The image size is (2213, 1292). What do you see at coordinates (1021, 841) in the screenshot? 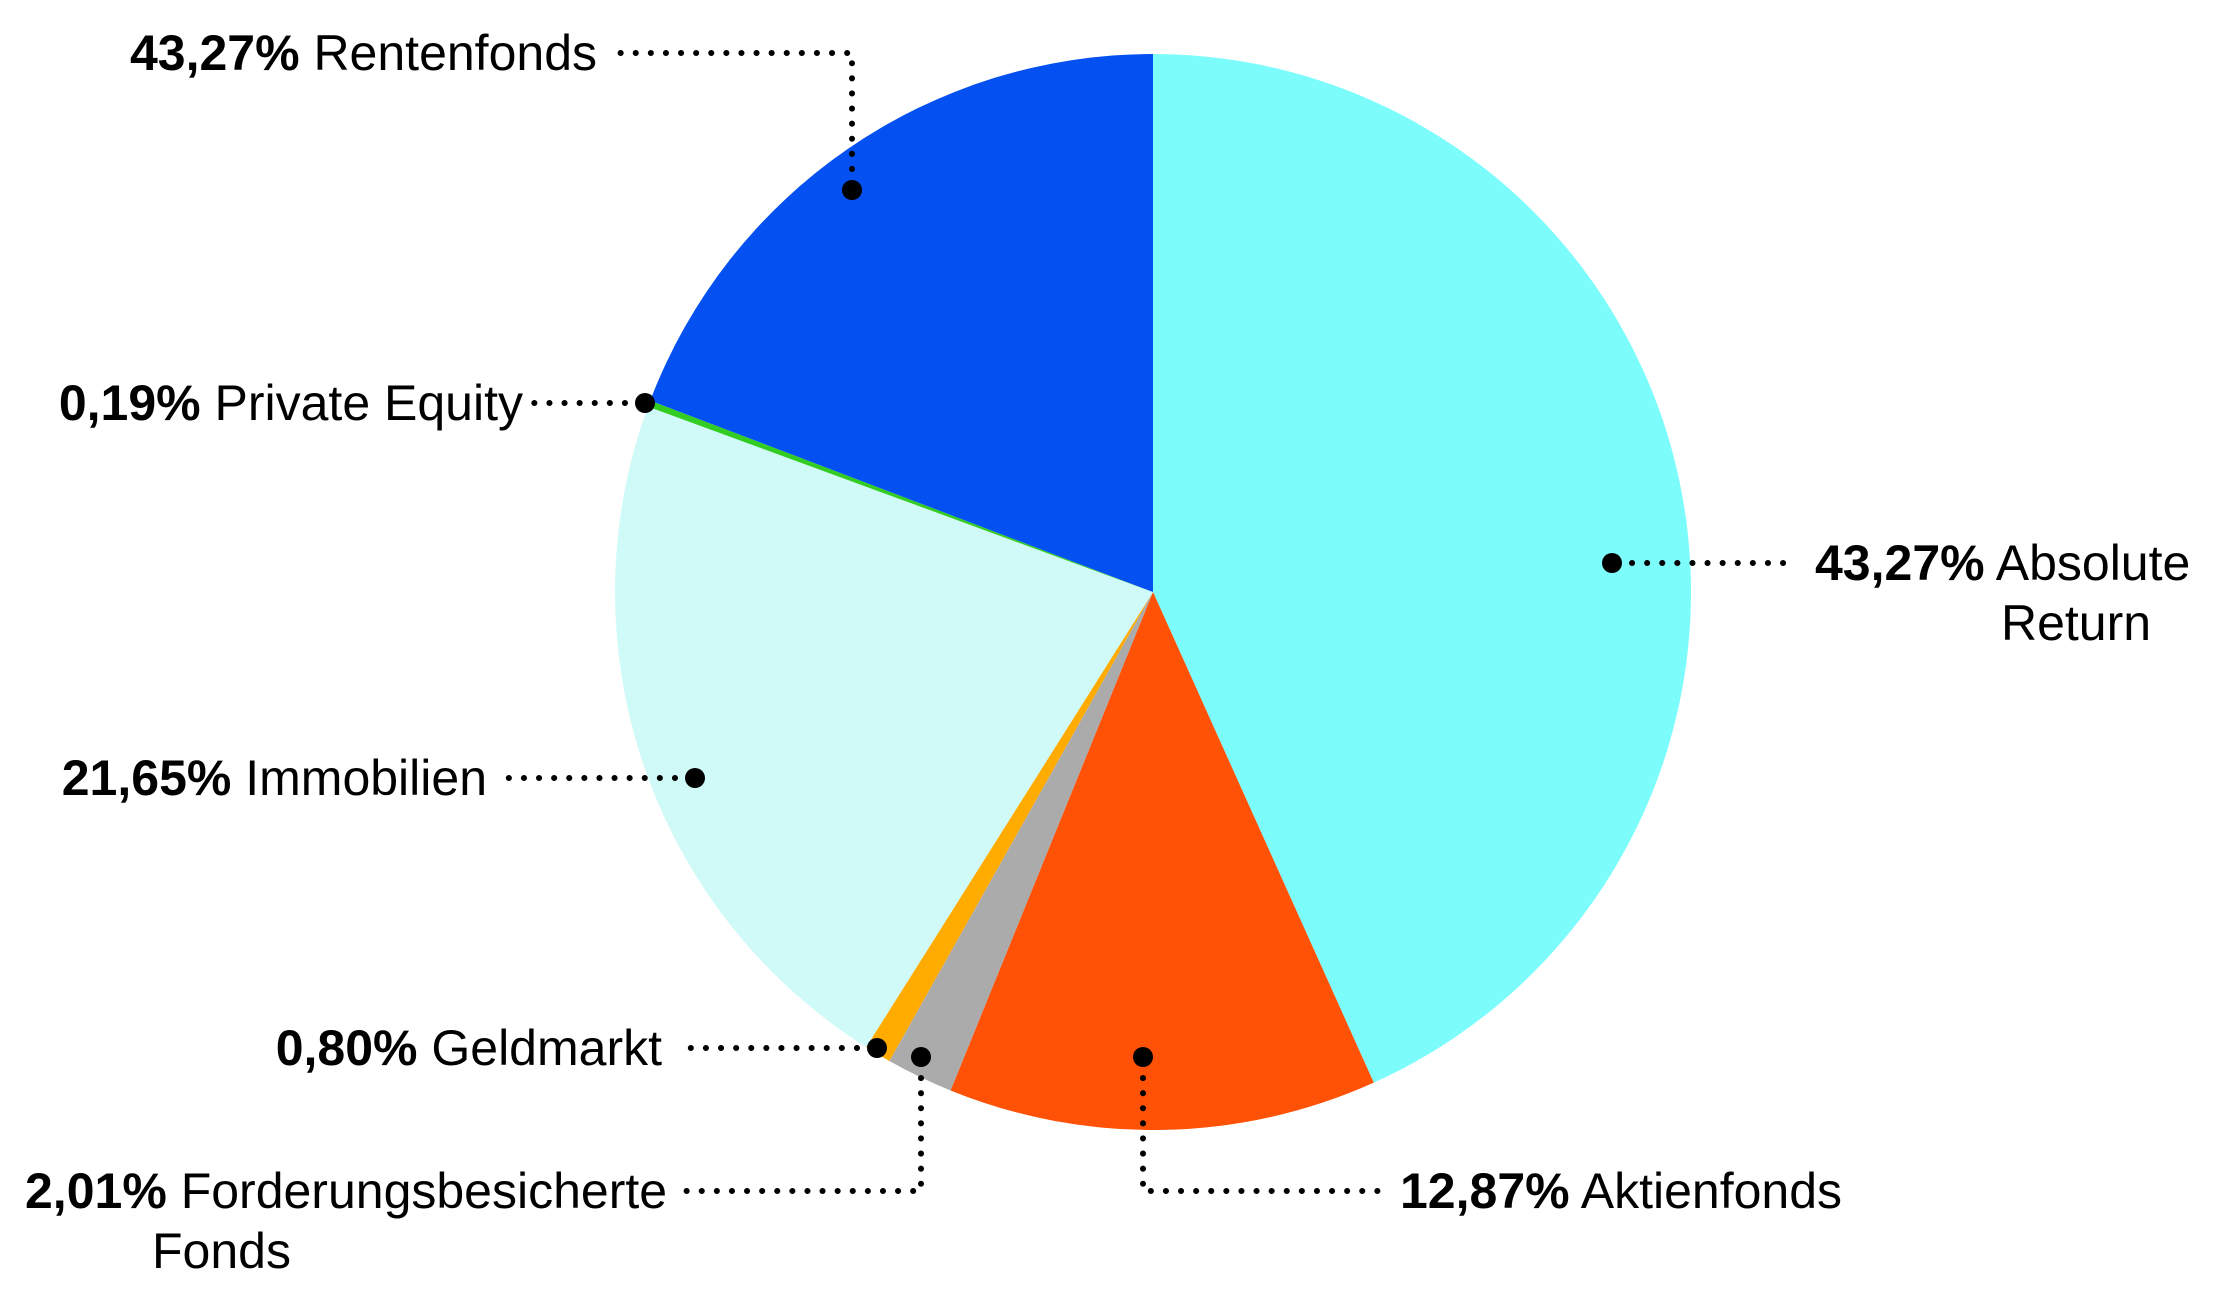
I see `pie-slice-forderungsbesicherte-fonds` at bounding box center [1021, 841].